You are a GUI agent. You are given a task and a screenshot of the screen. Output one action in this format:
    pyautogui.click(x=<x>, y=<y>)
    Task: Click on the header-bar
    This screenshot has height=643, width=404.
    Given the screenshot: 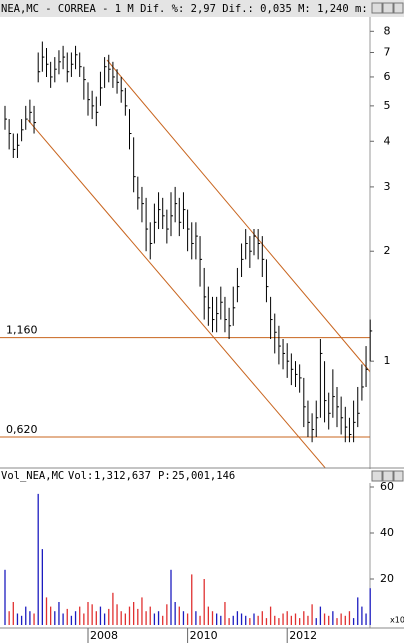 What is the action you would take?
    pyautogui.click(x=202, y=8)
    